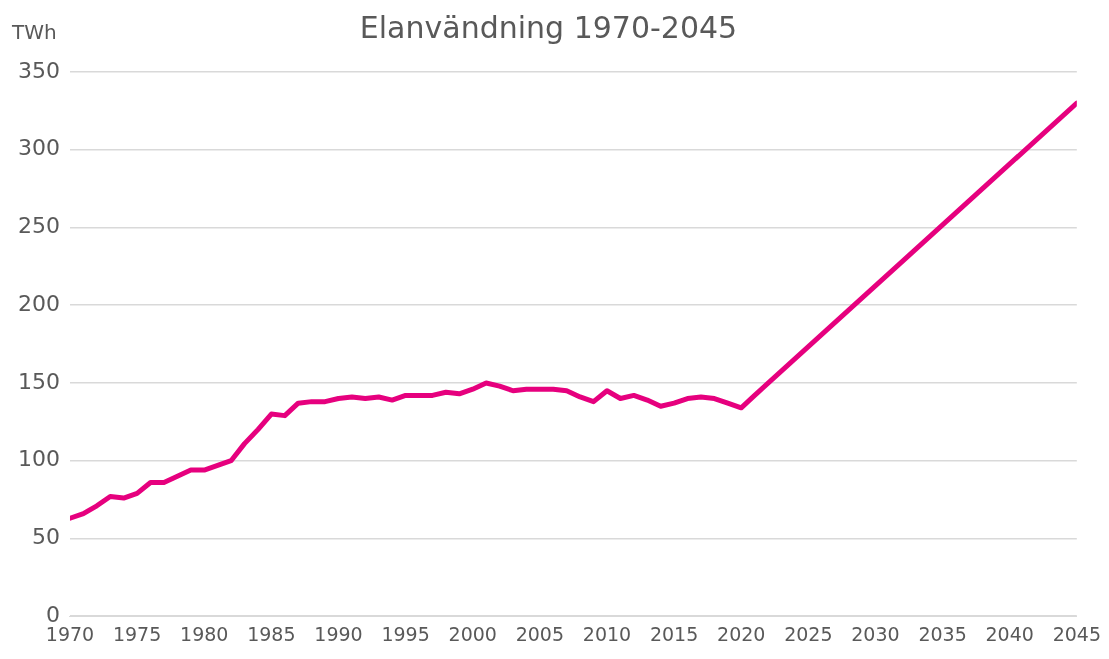 The image size is (1109, 659). Describe the element at coordinates (38, 70) in the screenshot. I see `y-tick-label: 350` at that location.